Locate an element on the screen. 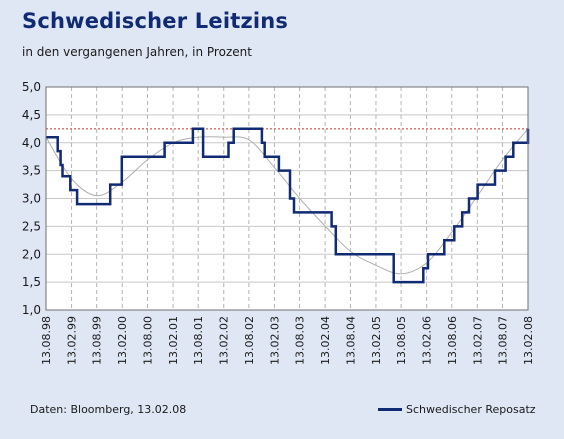 Image resolution: width=564 pixels, height=439 pixels. x-tick-label: 13.08.01 is located at coordinates (198, 340).